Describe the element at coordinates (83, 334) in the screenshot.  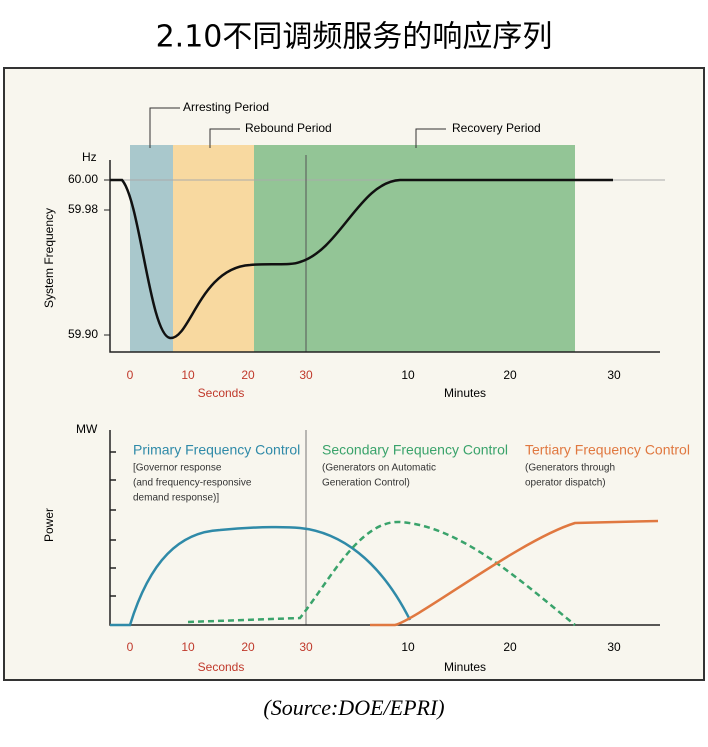
I see `y-tick-label: 59.90` at that location.